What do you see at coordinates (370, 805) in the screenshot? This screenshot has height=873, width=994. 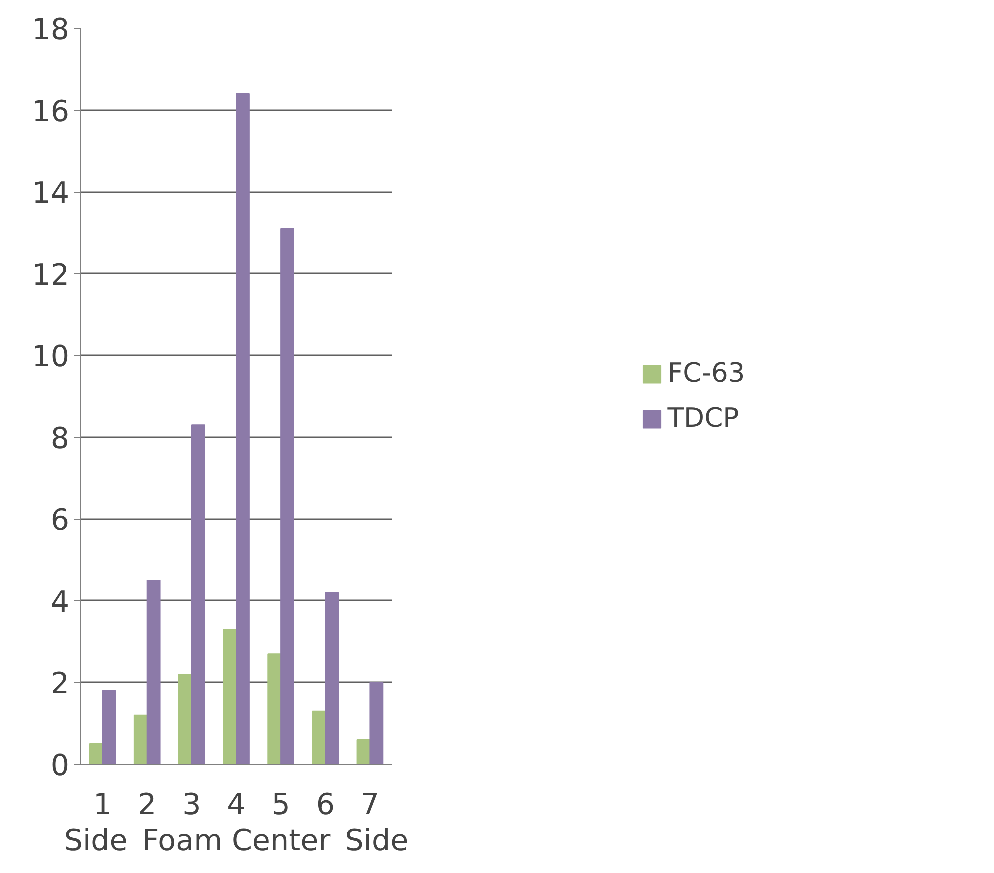 I see `x-tick-label: 7` at bounding box center [370, 805].